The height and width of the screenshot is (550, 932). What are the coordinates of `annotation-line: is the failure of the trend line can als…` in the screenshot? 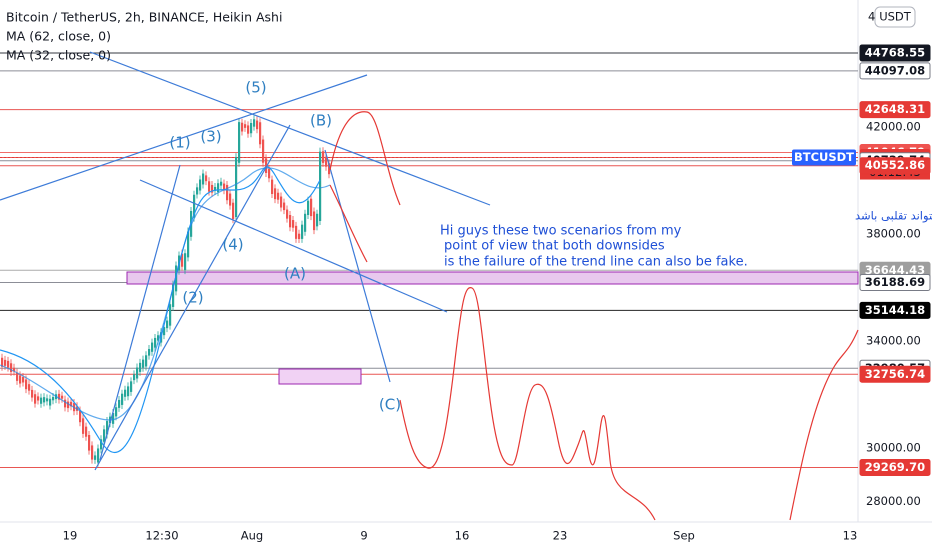 It's located at (596, 262).